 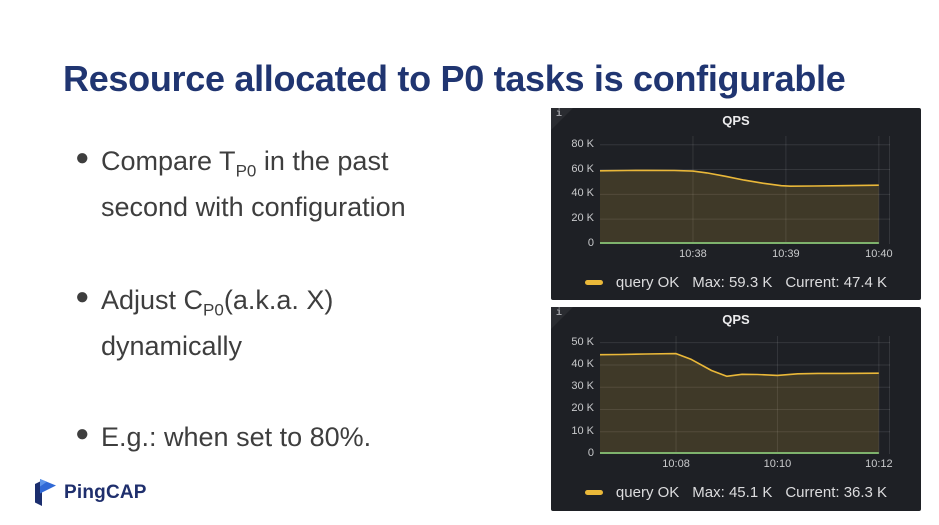 I want to click on y-axis-label: 50 K, so click(x=582, y=341).